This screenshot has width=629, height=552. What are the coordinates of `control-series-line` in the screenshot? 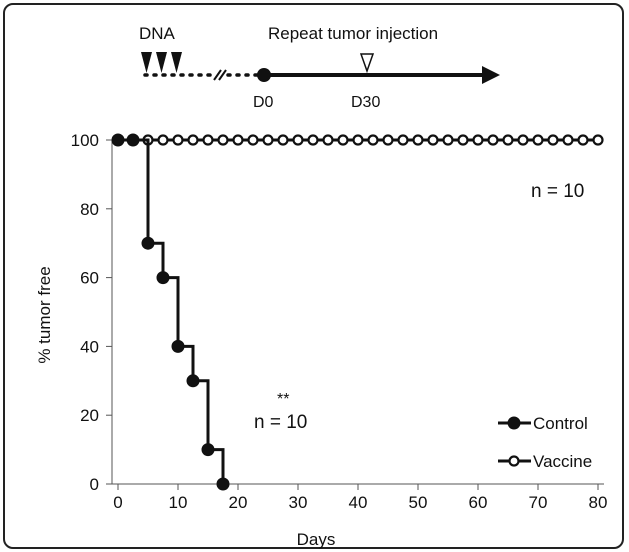 It's located at (171, 311).